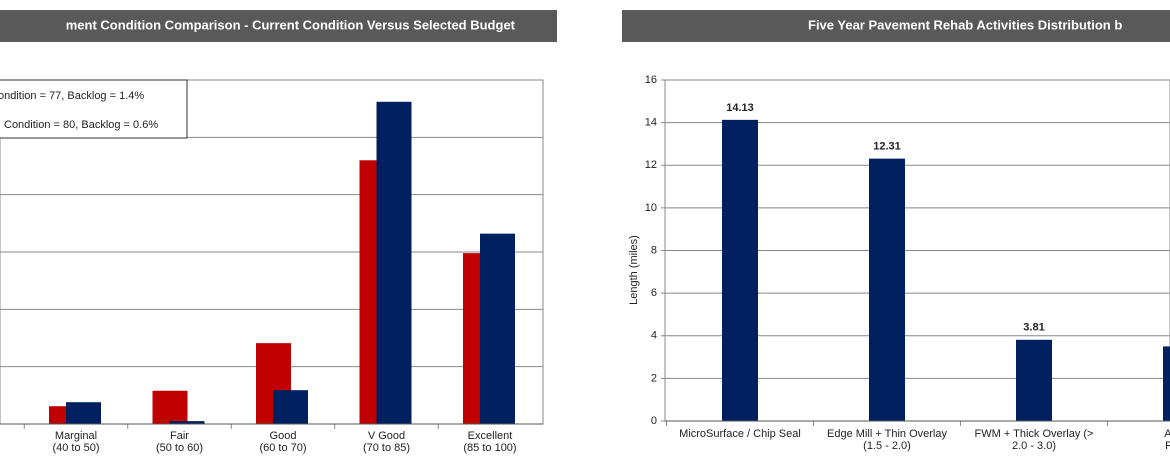 Image resolution: width=1170 pixels, height=476 pixels. I want to click on x-tick-label: V Good (70 to 85), so click(386, 442).